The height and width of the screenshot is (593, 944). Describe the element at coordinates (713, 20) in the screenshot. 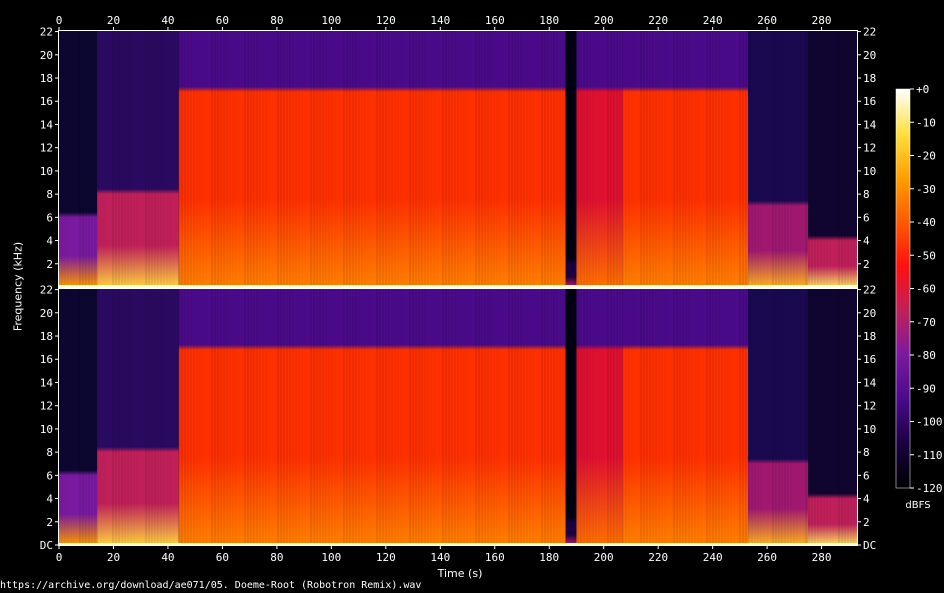

I see `x-tick-label-top: 240` at that location.